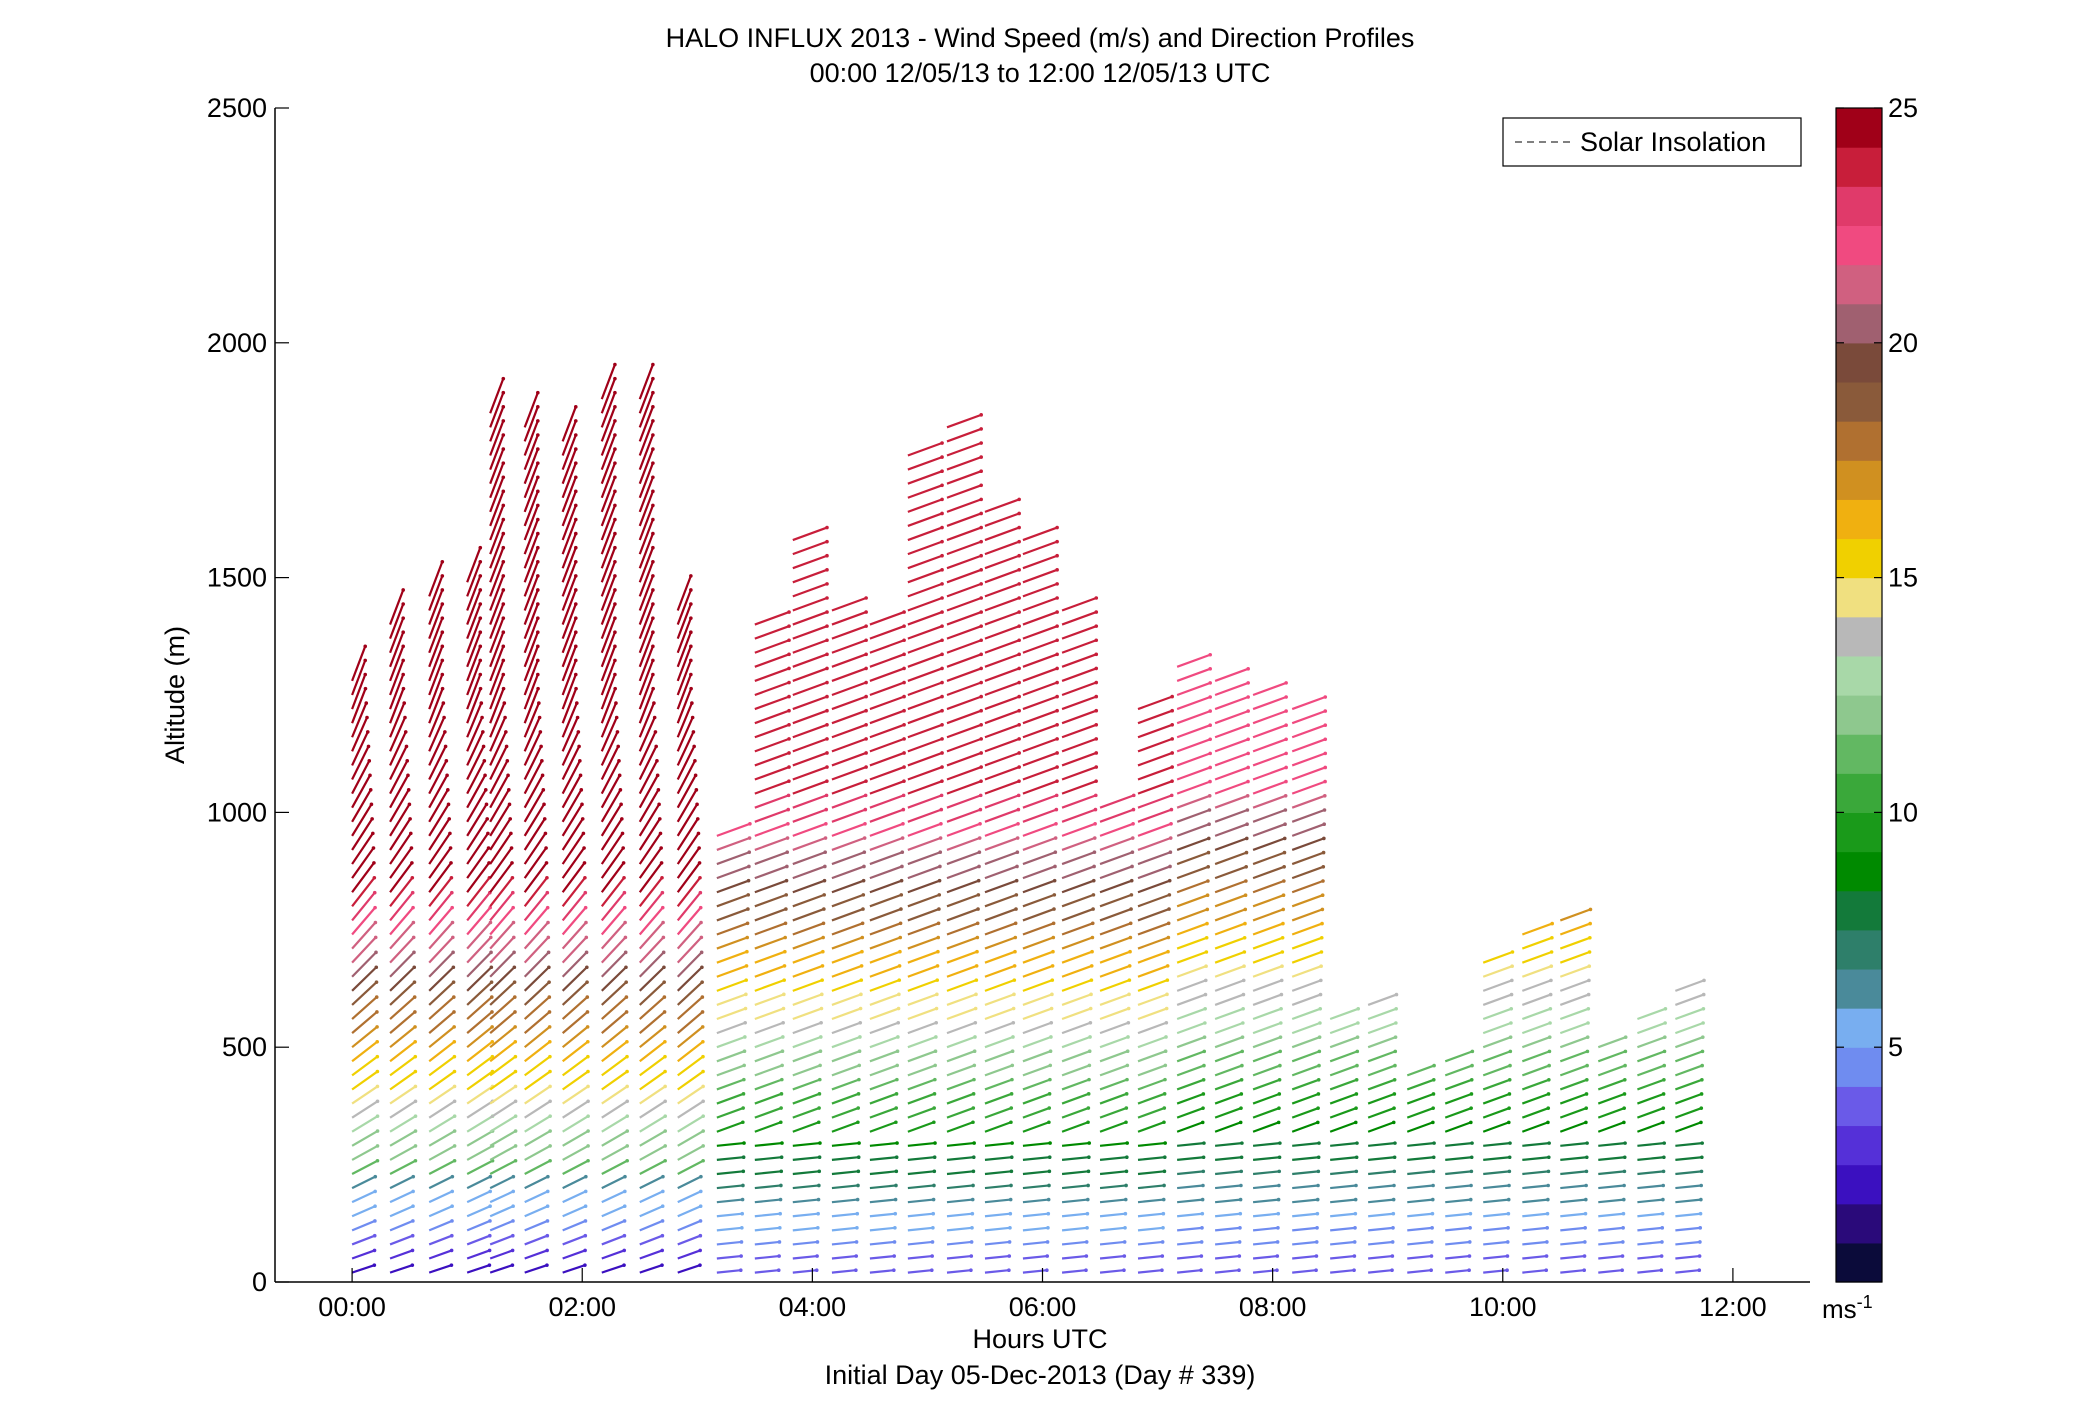 This screenshot has width=2098, height=1425. What do you see at coordinates (1903, 343) in the screenshot?
I see `colorbar-tick-label: 20` at bounding box center [1903, 343].